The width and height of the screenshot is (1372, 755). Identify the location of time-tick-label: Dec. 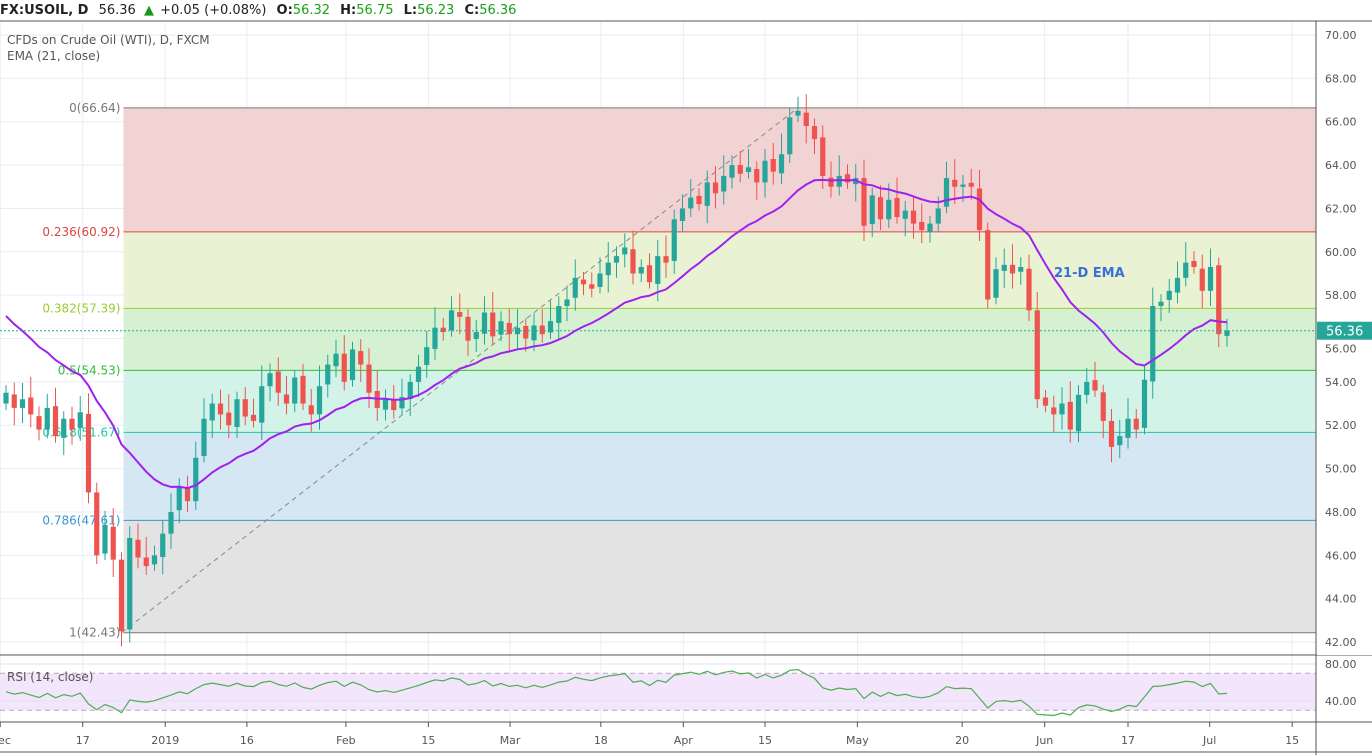
(5, 740).